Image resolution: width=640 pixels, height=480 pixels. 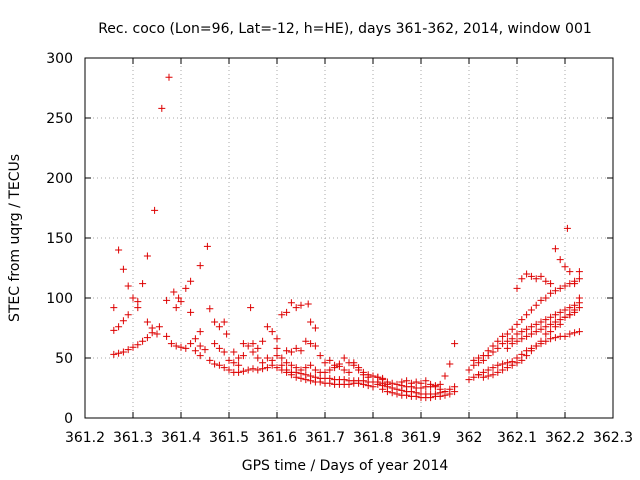 What do you see at coordinates (565, 438) in the screenshot?
I see `x-tick-label: 362.2` at bounding box center [565, 438].